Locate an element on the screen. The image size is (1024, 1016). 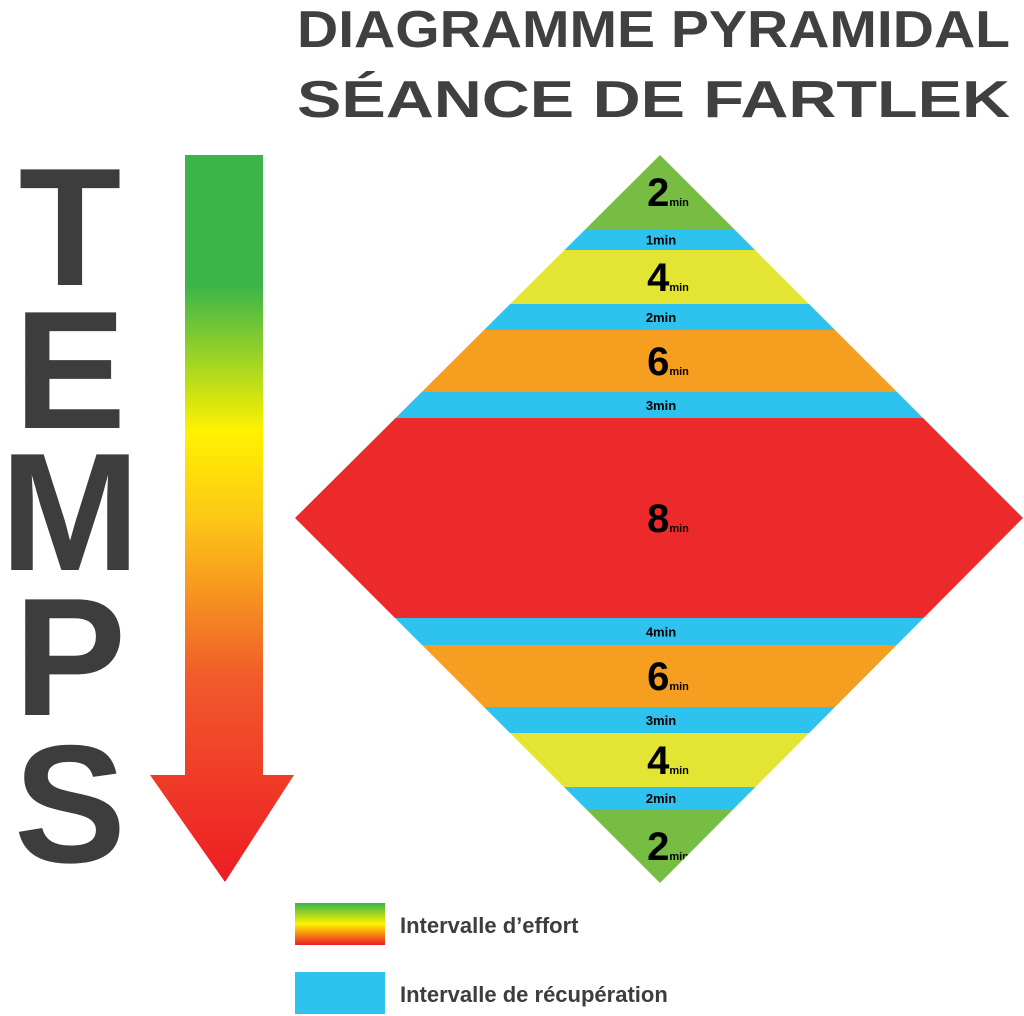
side-letter: T is located at coordinates (70, 227).